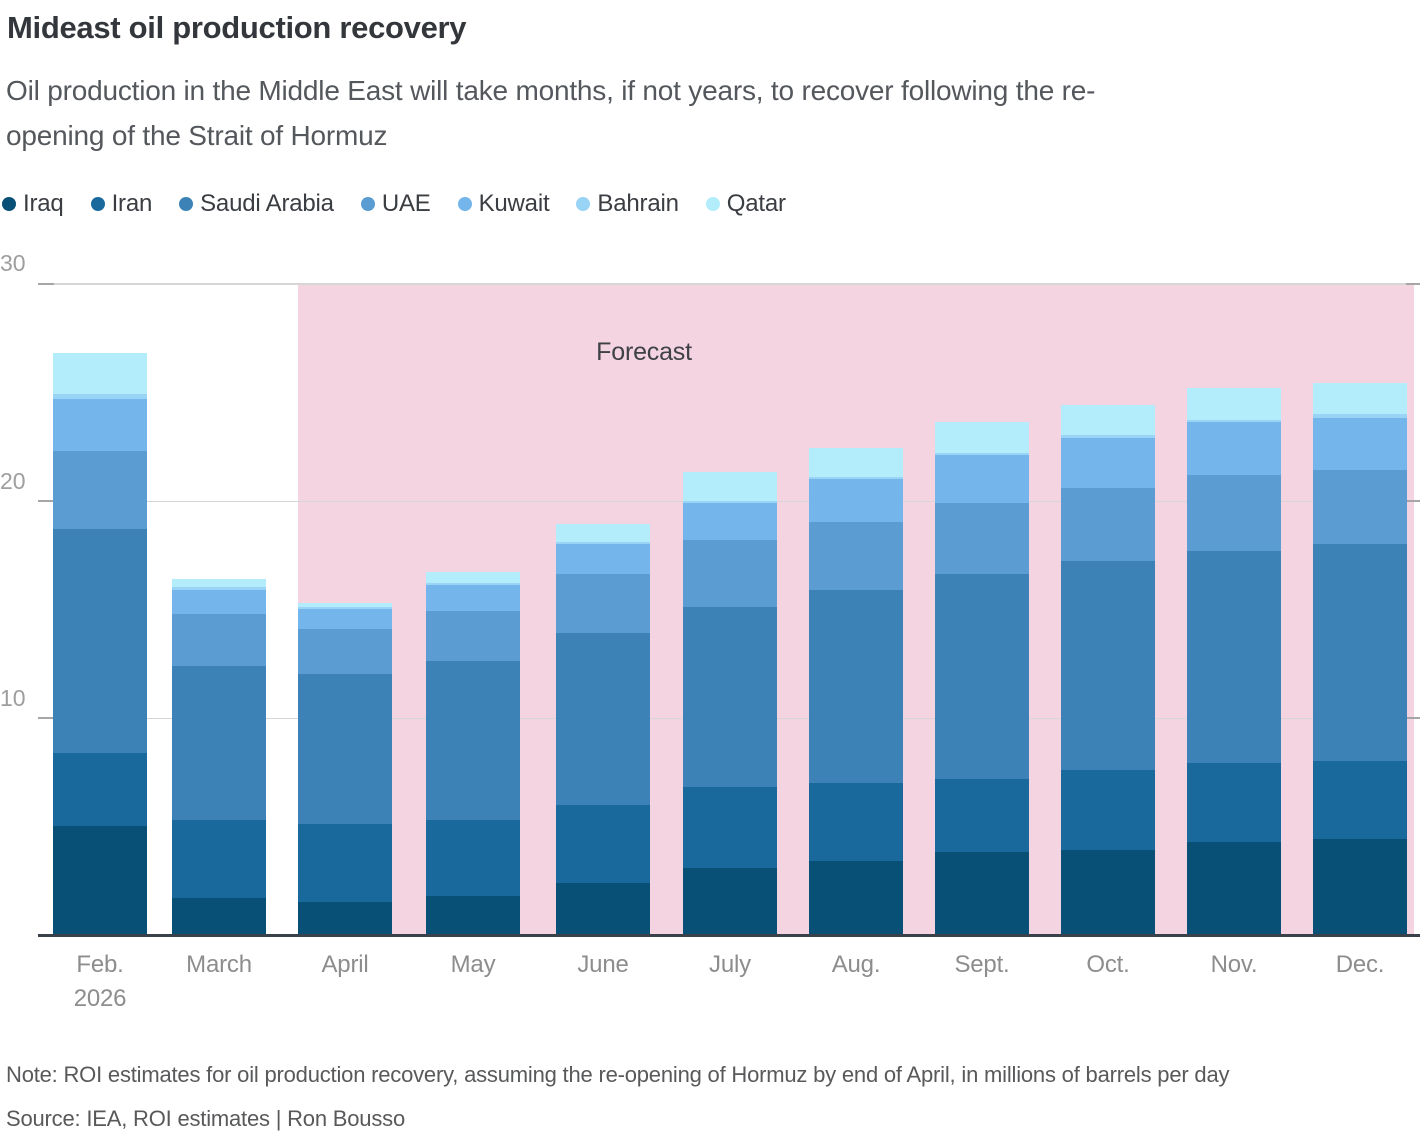  Describe the element at coordinates (237, 27) in the screenshot. I see `page-title: Mideast oil production recovery` at that location.